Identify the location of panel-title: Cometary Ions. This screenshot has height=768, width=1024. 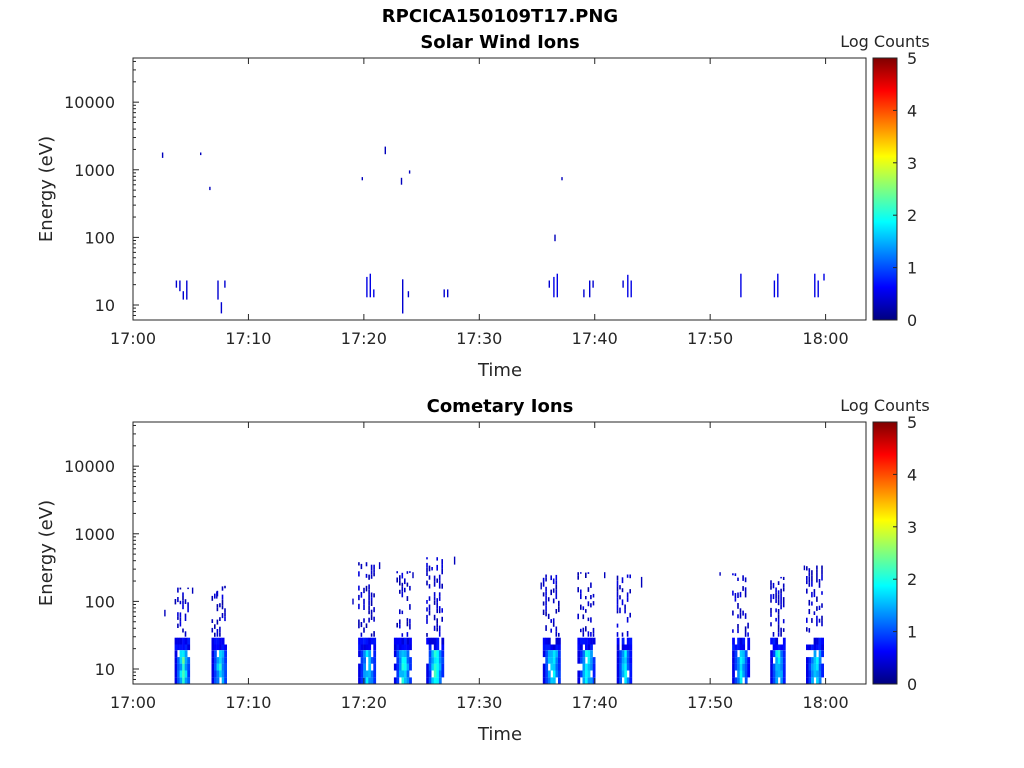
(500, 406).